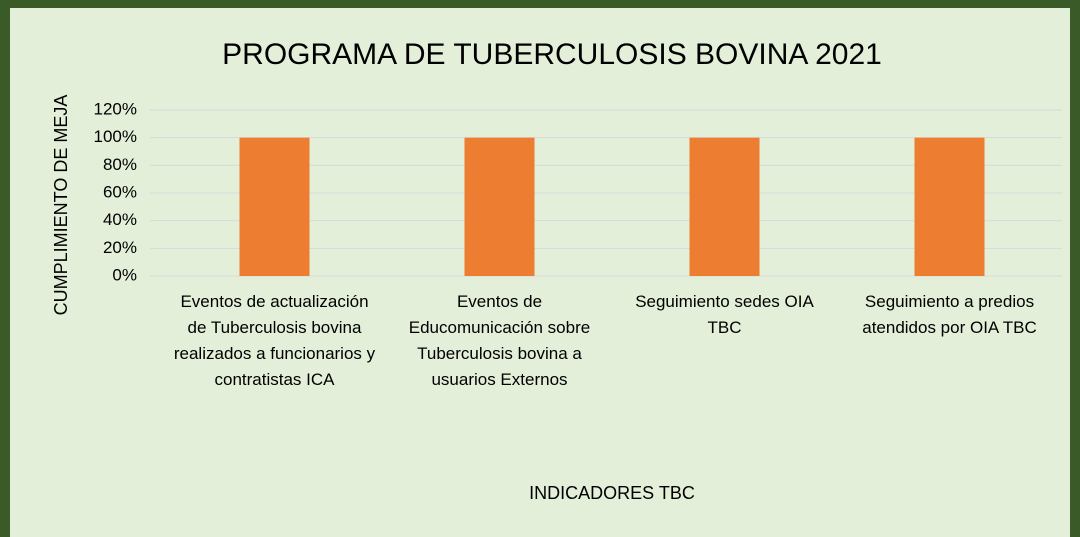 The width and height of the screenshot is (1080, 537). What do you see at coordinates (120, 164) in the screenshot?
I see `y-tick-label: 80%` at bounding box center [120, 164].